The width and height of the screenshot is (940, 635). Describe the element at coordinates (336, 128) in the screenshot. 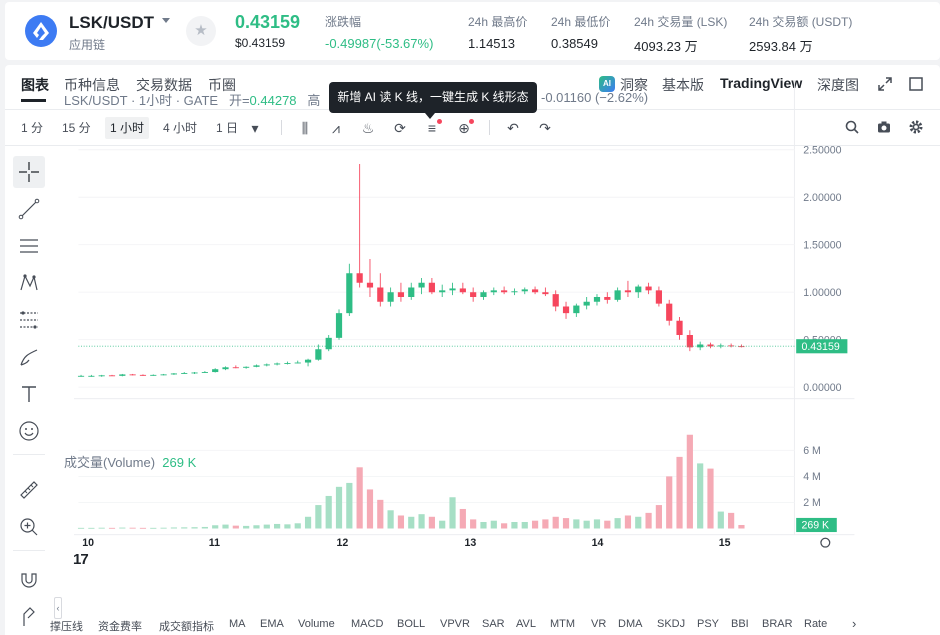

I see `indicators-icon: ⩘` at that location.